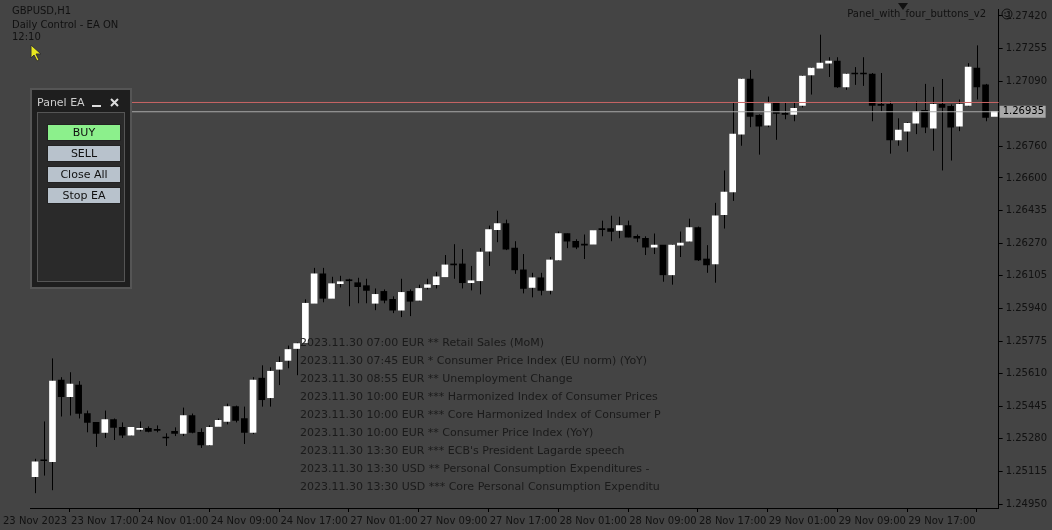  I want to click on ref-line-label: 1.26935, so click(1023, 111).